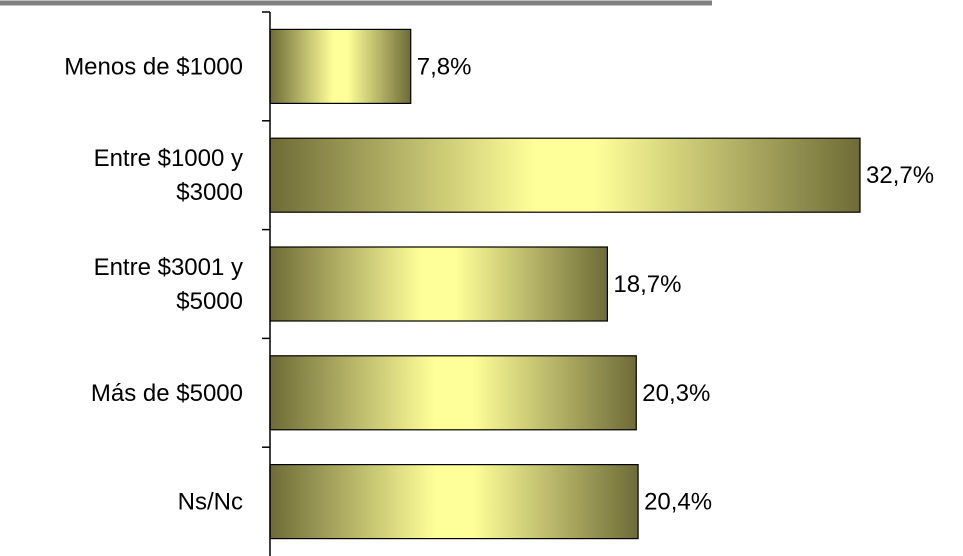 Image resolution: width=963 pixels, height=556 pixels. Describe the element at coordinates (168, 175) in the screenshot. I see `category-label: Entre $1000 y $3000` at that location.